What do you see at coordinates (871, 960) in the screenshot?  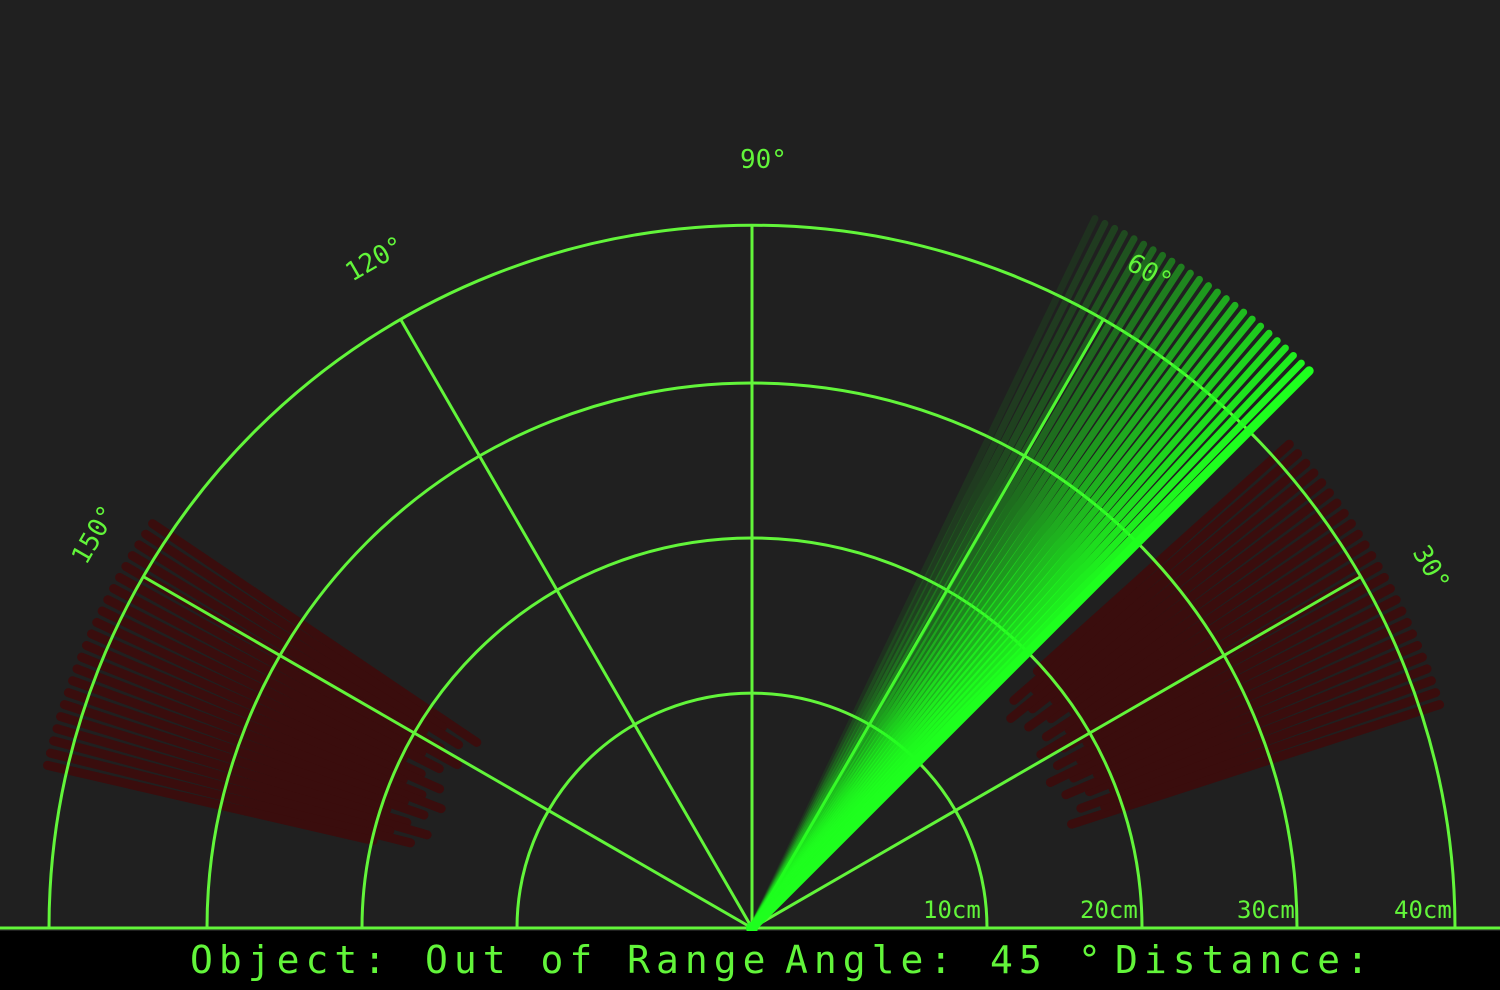 I see `angle-label: Angle:` at bounding box center [871, 960].